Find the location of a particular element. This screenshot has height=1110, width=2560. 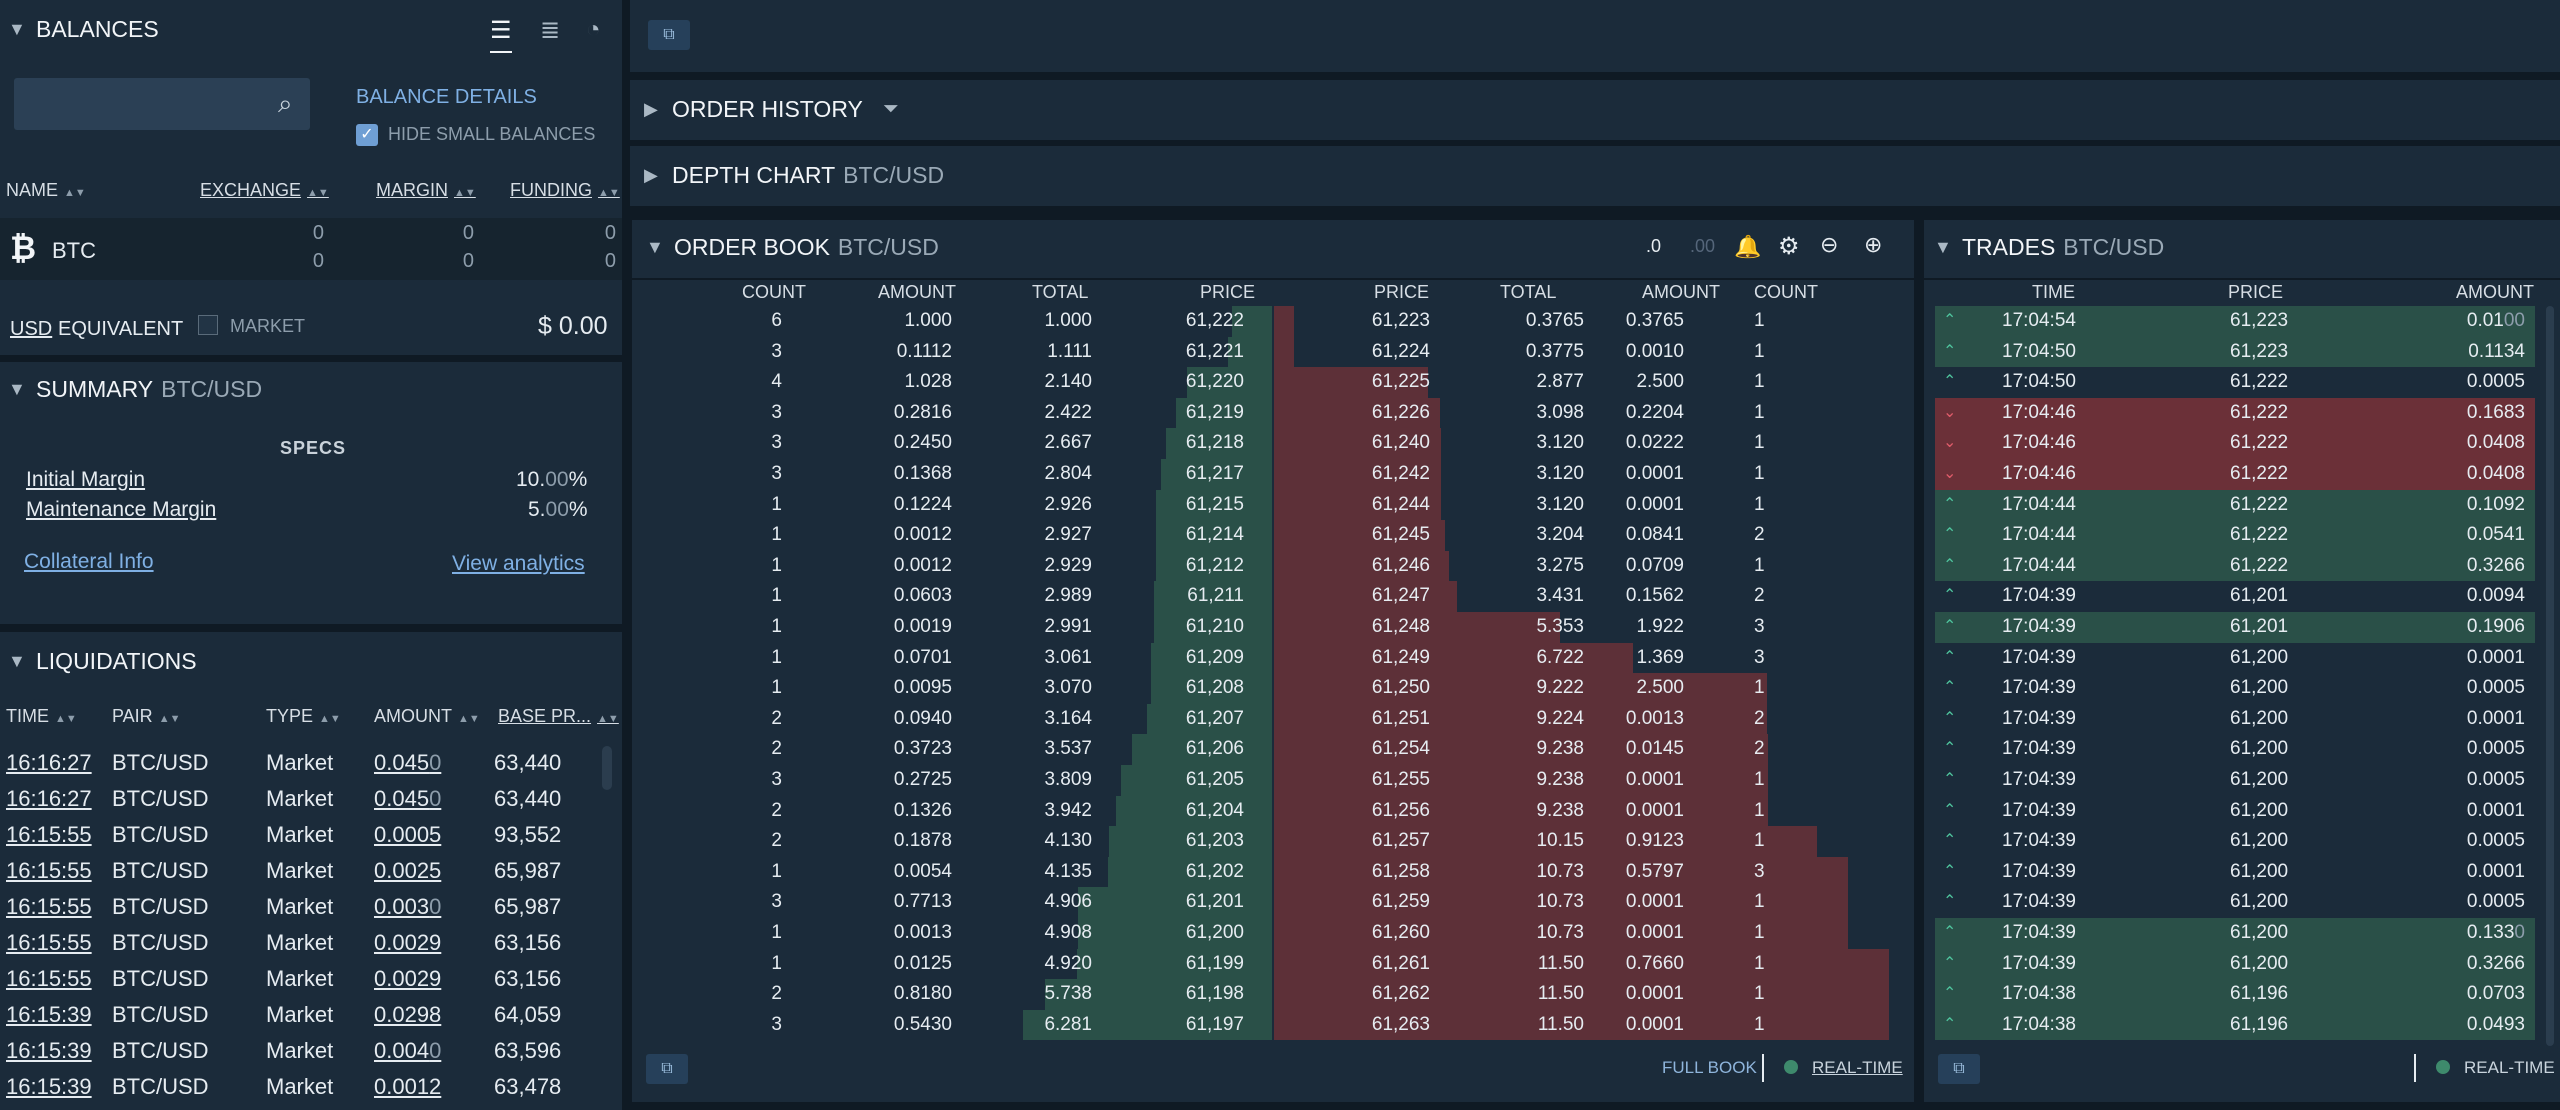

ask-row: 61,244 3.120 0.0001 1 is located at coordinates (1594, 505).